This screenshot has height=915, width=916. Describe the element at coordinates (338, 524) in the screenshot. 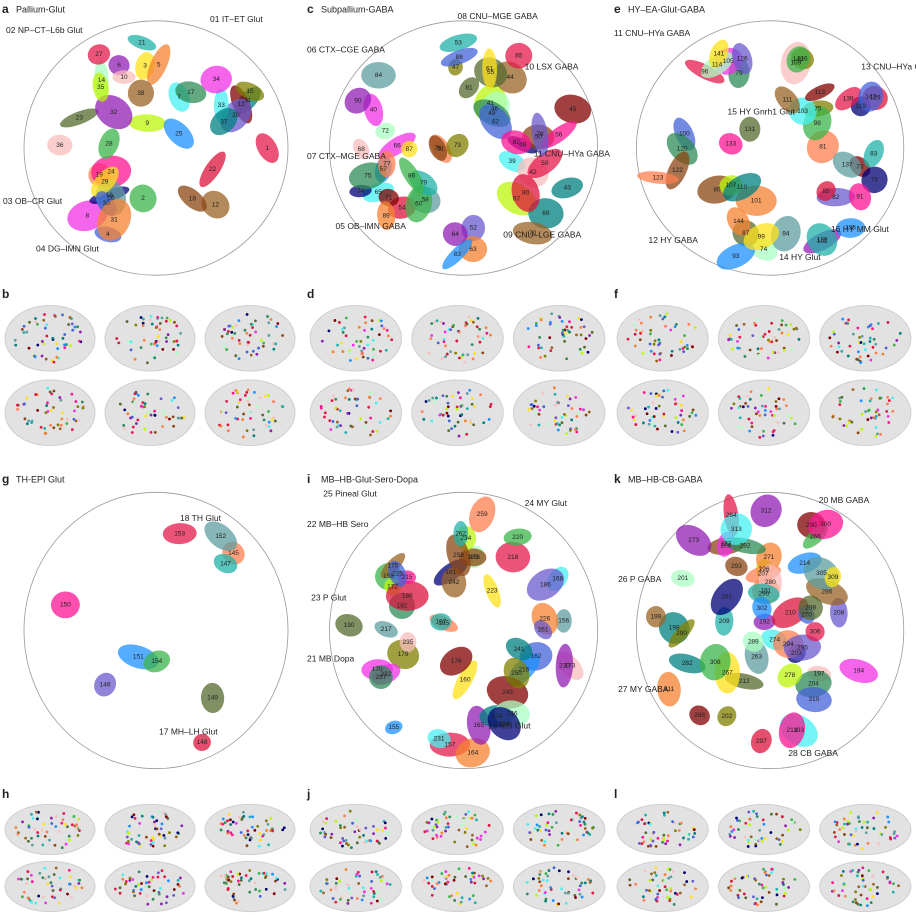

I see `group-label: 22 MB–HB Sero` at that location.